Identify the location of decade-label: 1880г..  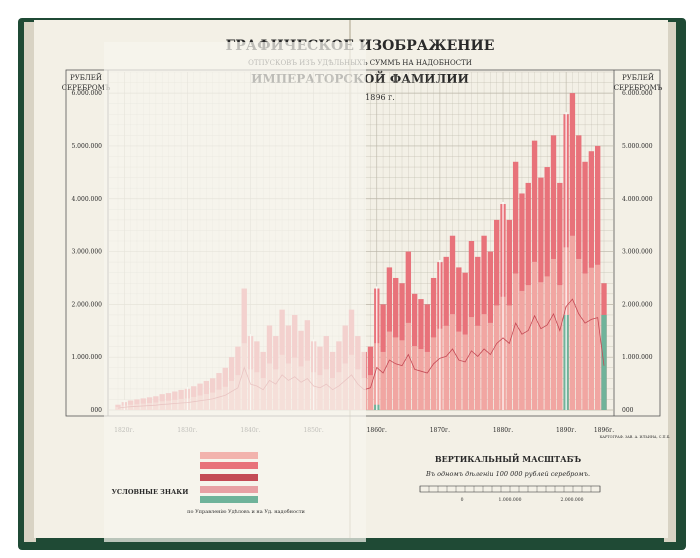
(503, 430).